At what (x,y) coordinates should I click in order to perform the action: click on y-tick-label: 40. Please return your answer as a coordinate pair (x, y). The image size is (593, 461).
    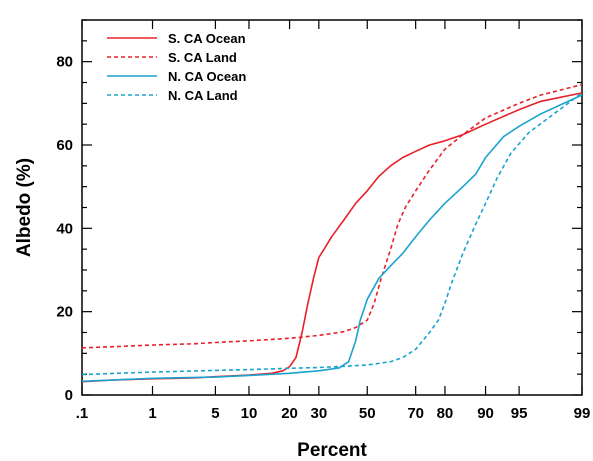
    Looking at the image, I should click on (64, 228).